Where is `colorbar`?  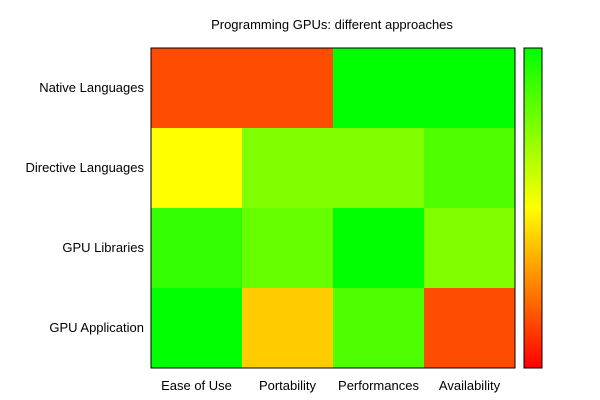 colorbar is located at coordinates (533, 208).